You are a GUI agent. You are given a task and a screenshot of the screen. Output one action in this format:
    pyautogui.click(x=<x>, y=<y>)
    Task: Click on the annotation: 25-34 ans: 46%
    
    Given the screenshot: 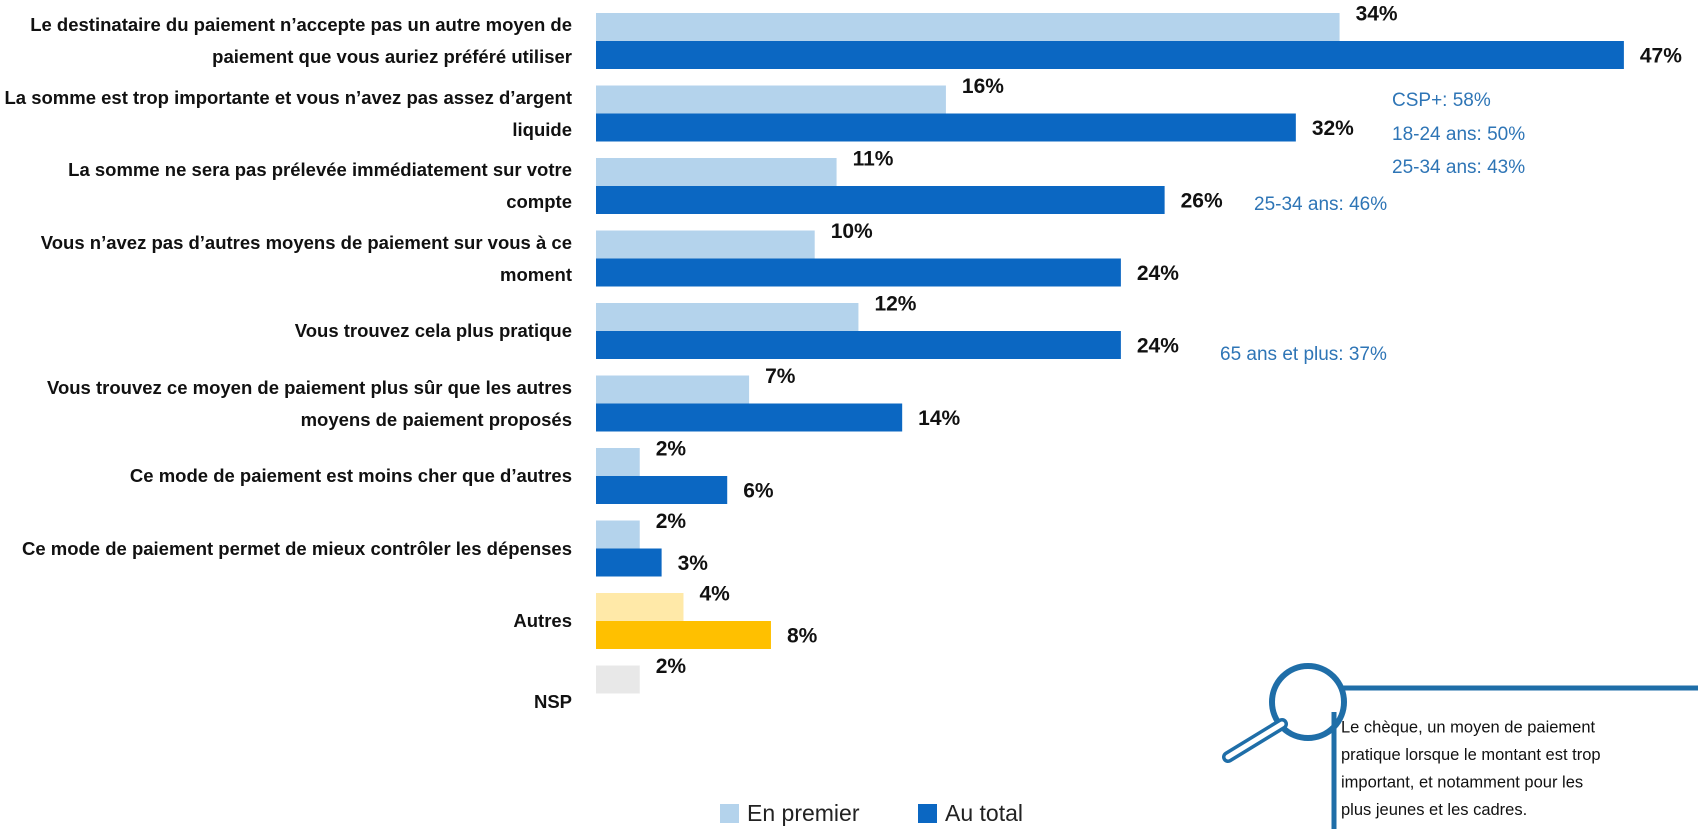 What is the action you would take?
    pyautogui.click(x=1320, y=204)
    